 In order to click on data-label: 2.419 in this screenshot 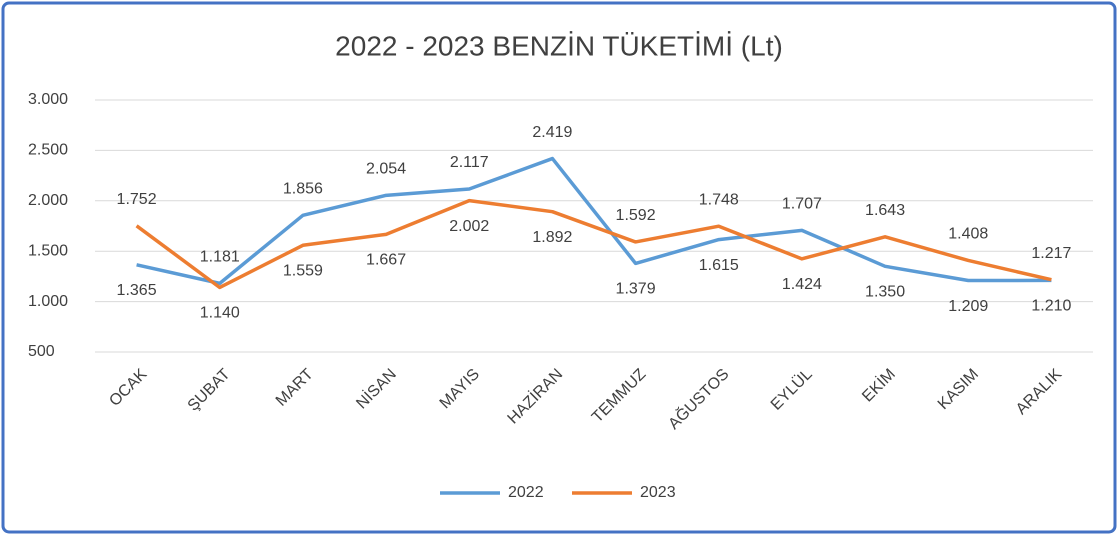, I will do `click(552, 132)`.